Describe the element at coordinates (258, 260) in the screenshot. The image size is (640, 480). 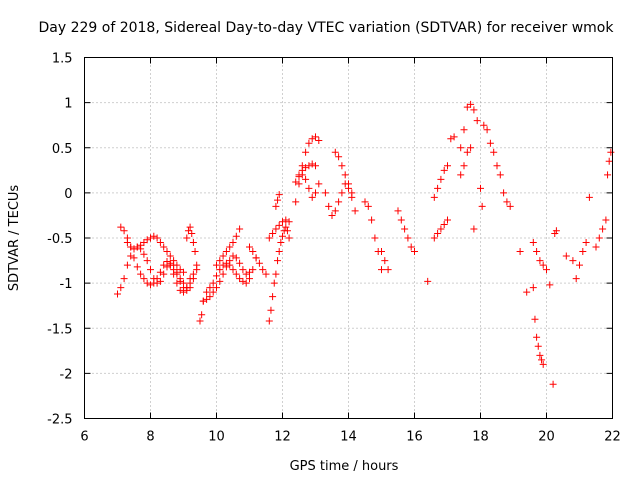
I see `series-arc-11h-a` at that location.